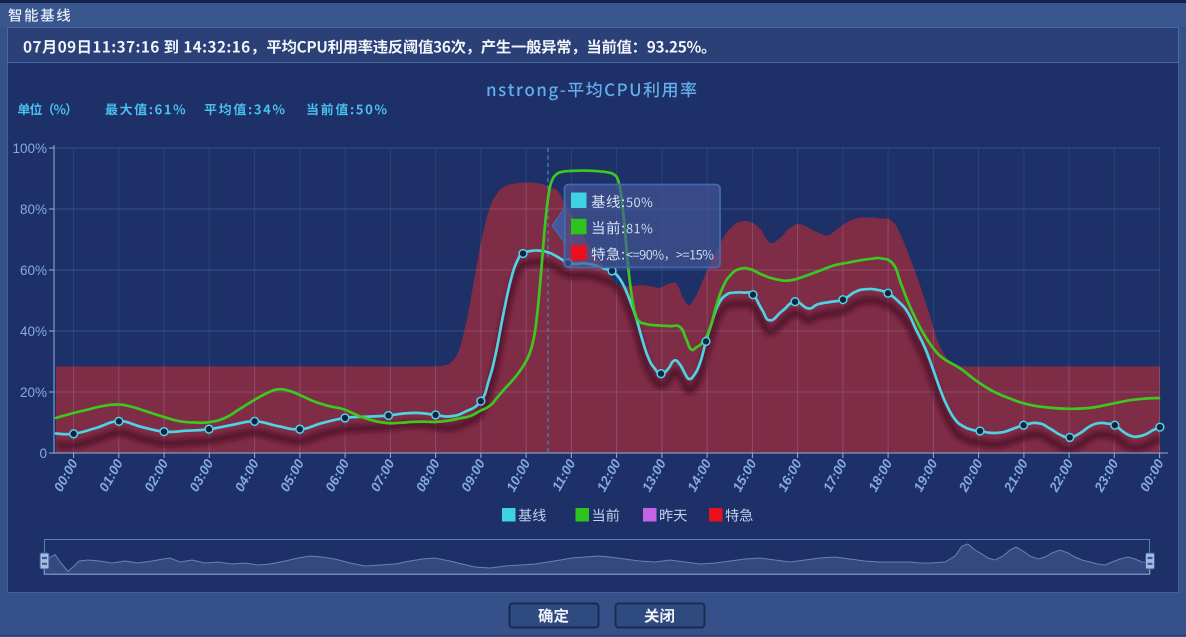 The height and width of the screenshot is (637, 1186). What do you see at coordinates (29, 148) in the screenshot?
I see `svg-text: 100%` at bounding box center [29, 148].